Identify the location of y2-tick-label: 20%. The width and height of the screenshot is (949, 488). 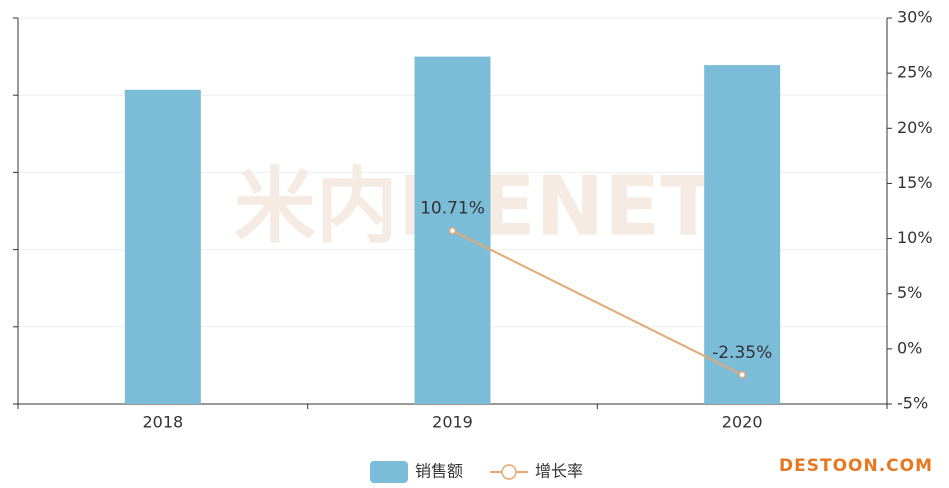
(915, 127).